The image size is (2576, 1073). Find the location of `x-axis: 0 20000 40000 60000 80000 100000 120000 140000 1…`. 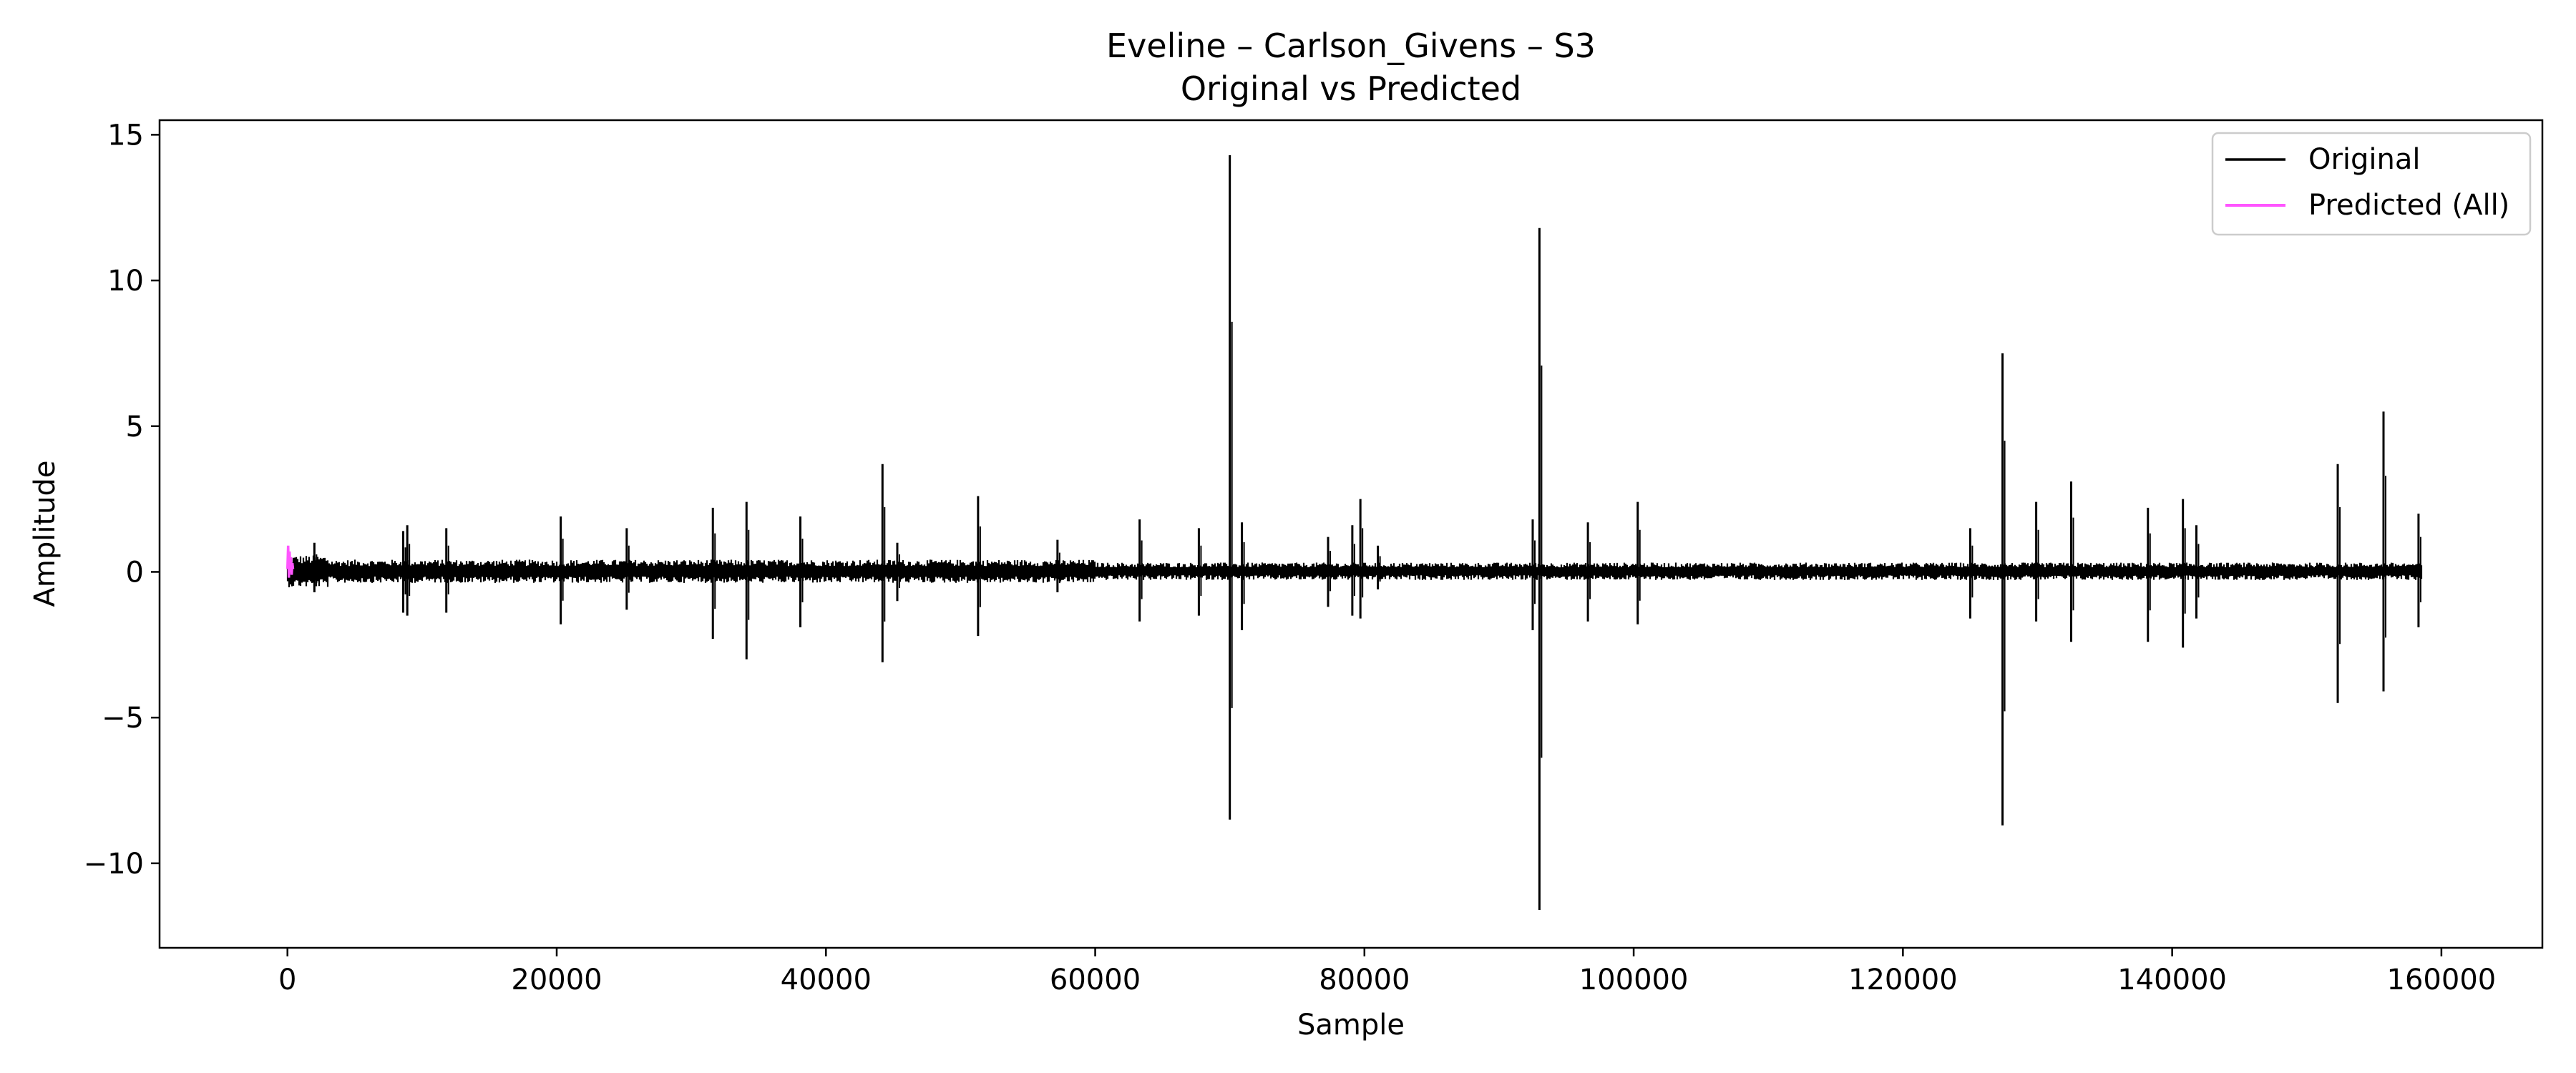

x-axis: 0 20000 40000 60000 80000 100000 120000 140000 1… is located at coordinates (1387, 972).